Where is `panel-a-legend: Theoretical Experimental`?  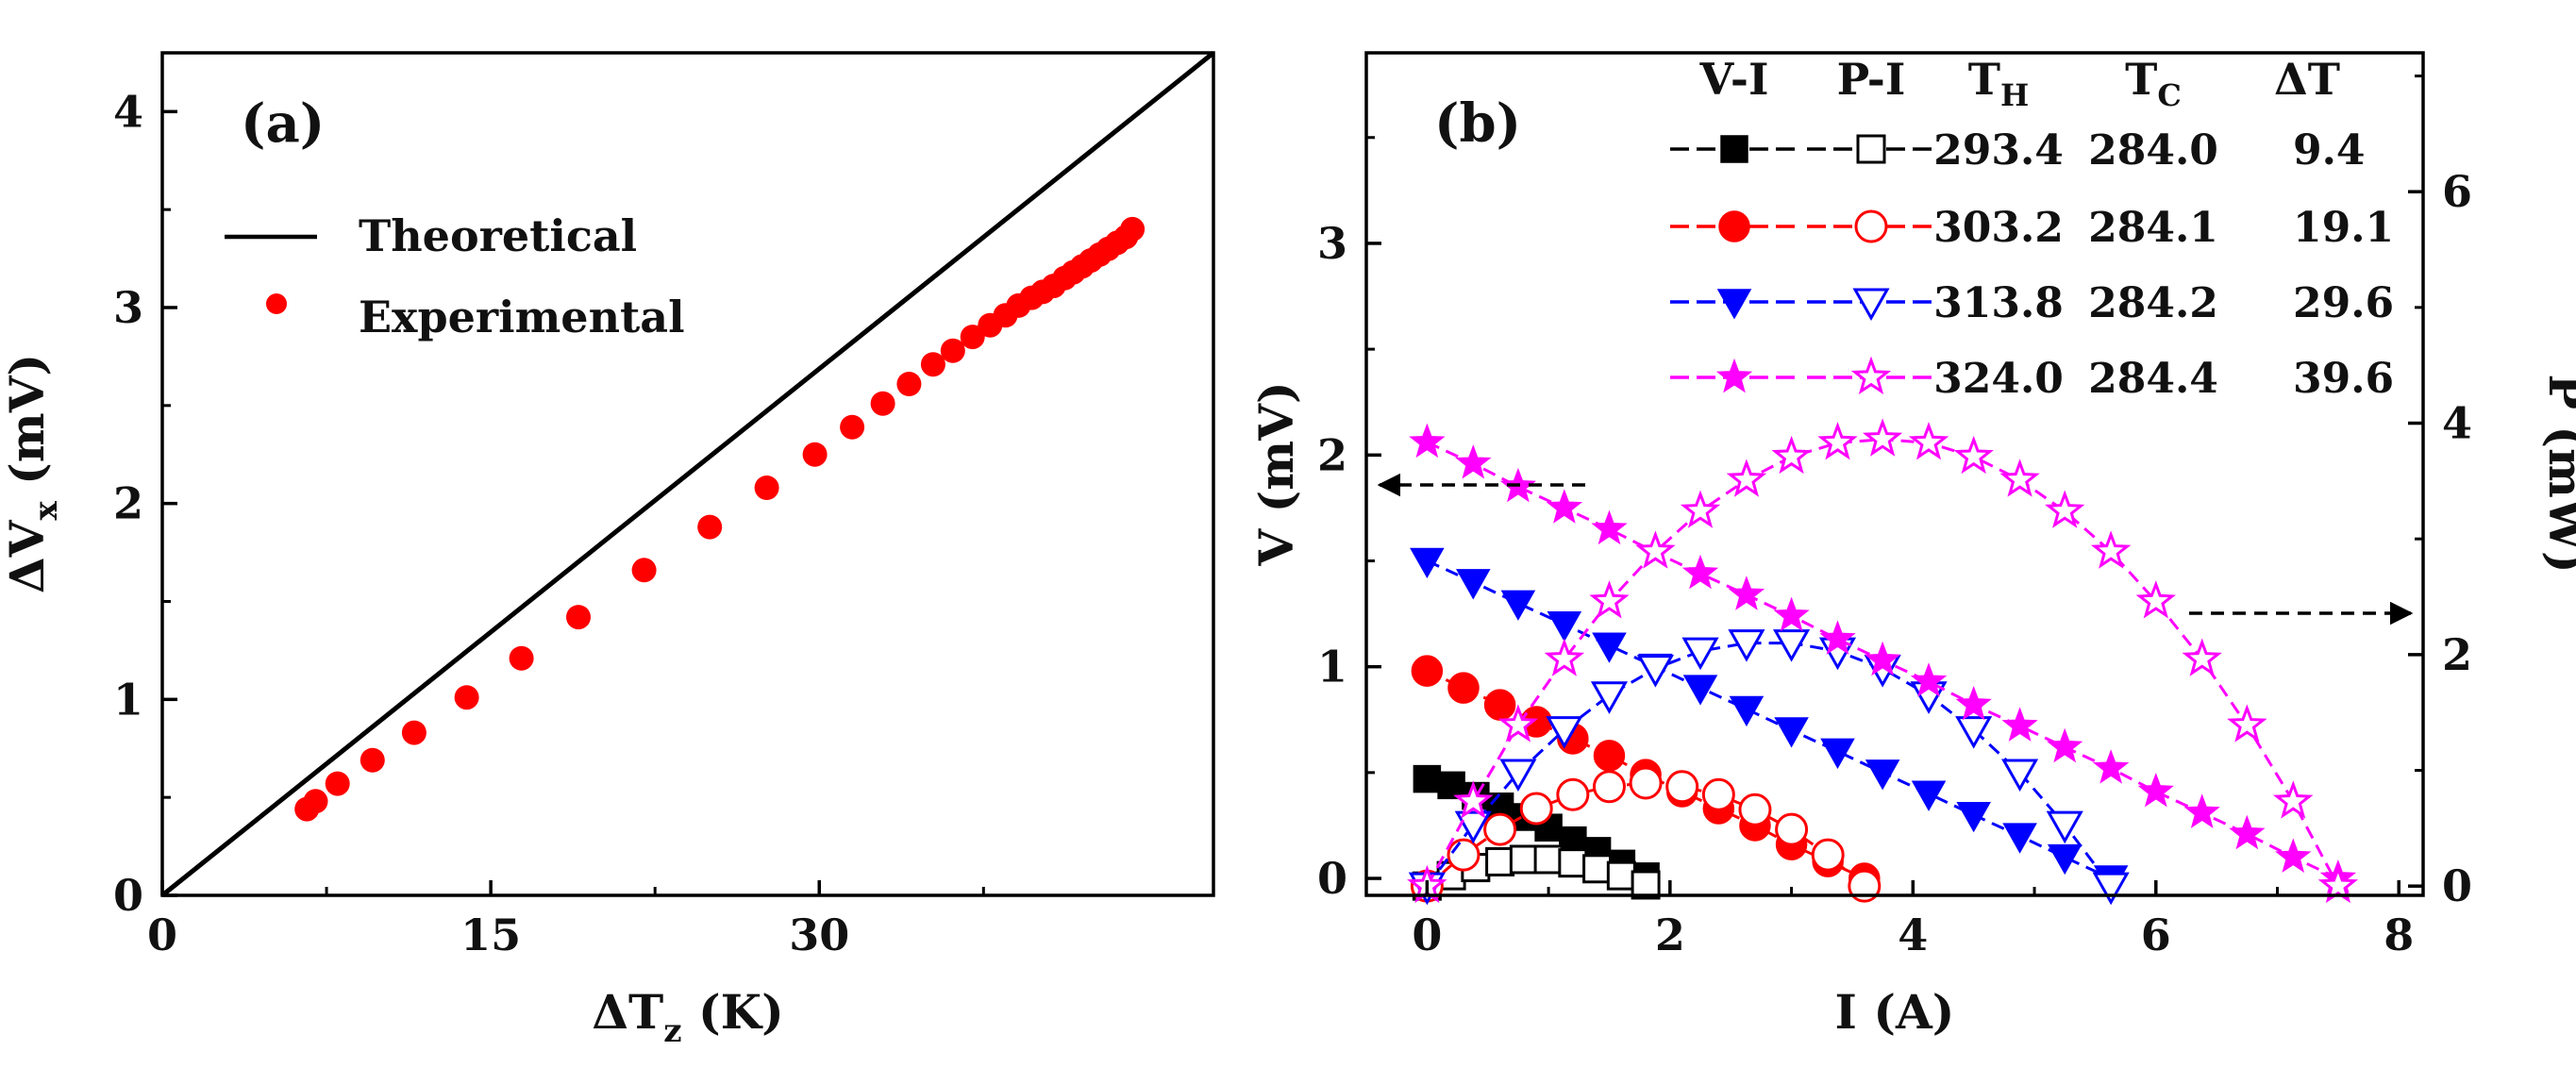
panel-a-legend: Theoretical Experimental is located at coordinates (455, 276).